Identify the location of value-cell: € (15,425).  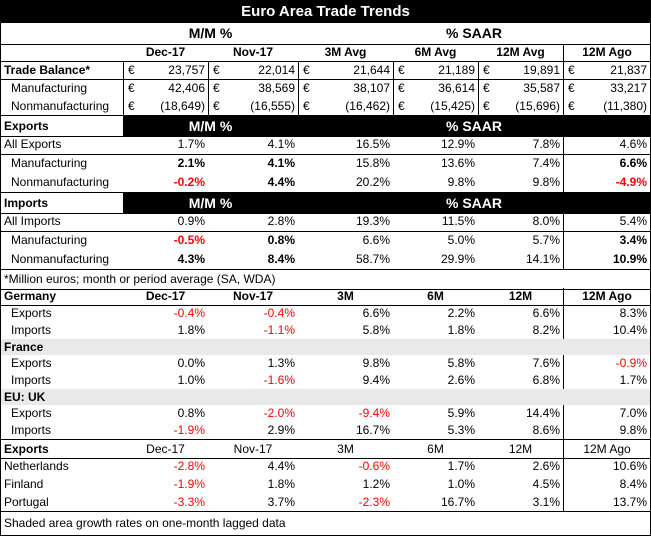
(435, 106).